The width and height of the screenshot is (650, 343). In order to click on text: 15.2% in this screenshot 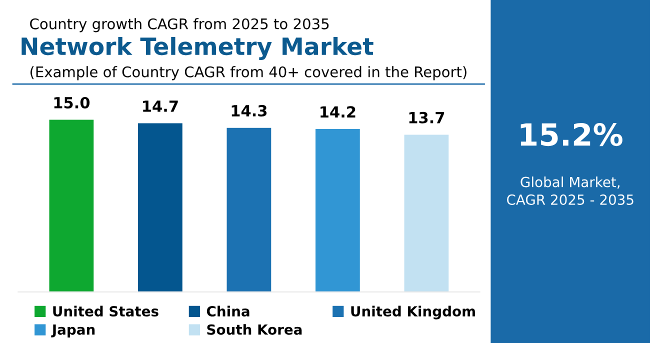, I will do `click(571, 134)`.